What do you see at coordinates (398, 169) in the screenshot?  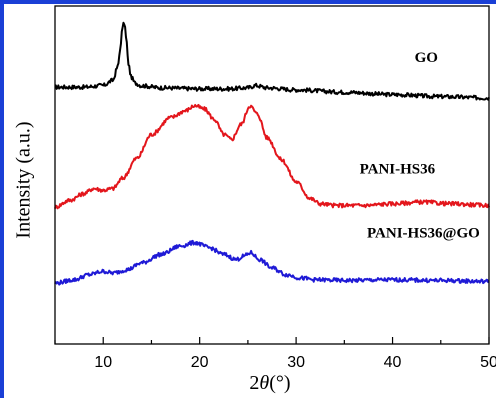 I see `series-annotation: PANI-HS36` at bounding box center [398, 169].